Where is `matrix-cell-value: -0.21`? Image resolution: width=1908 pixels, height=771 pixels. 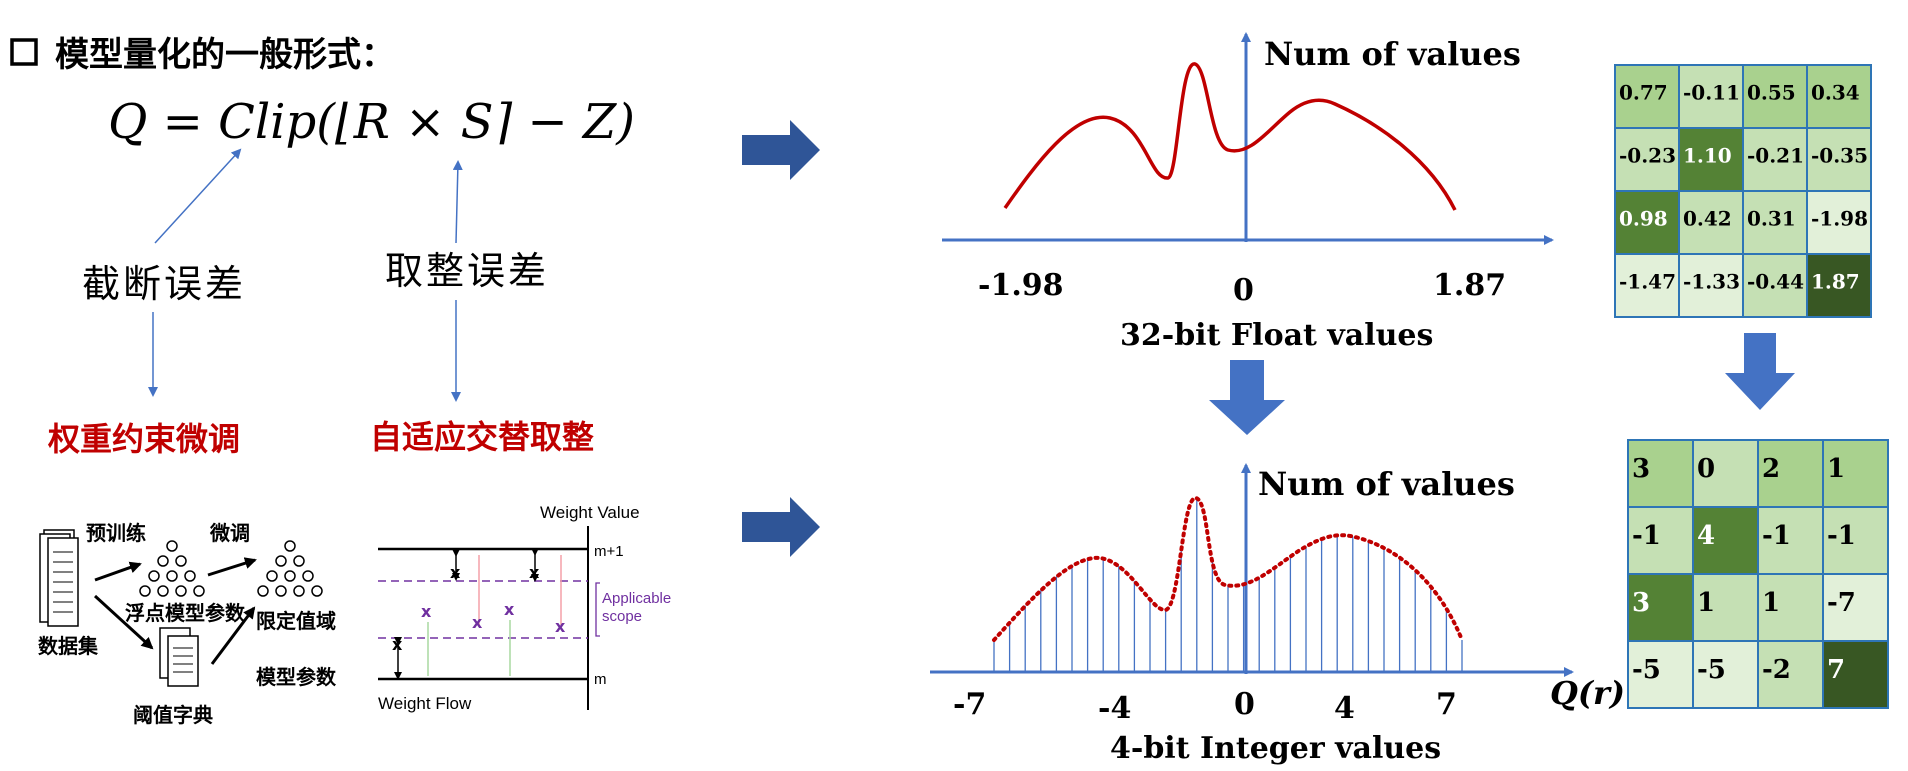
matrix-cell-value: -0.21 is located at coordinates (1775, 156).